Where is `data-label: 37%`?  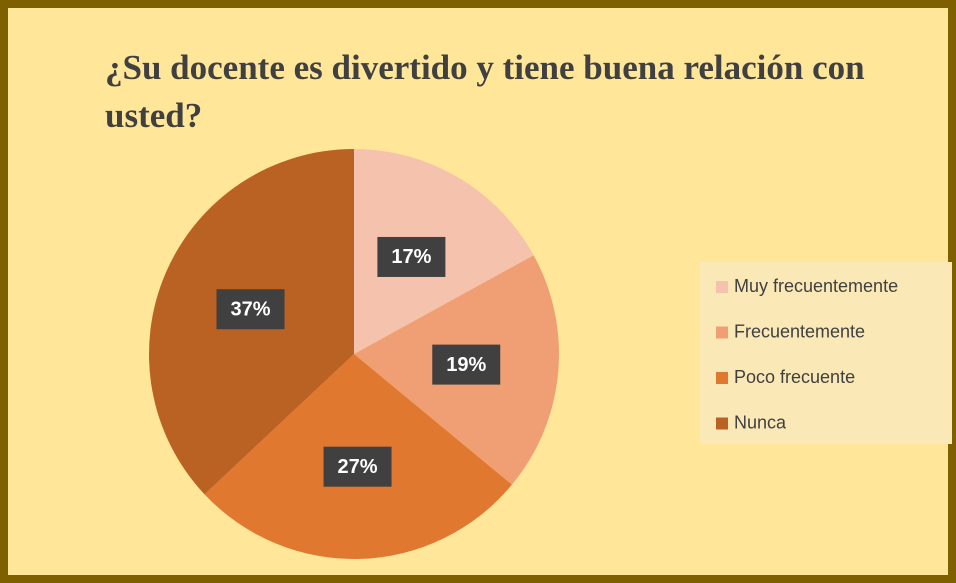
data-label: 37% is located at coordinates (251, 310).